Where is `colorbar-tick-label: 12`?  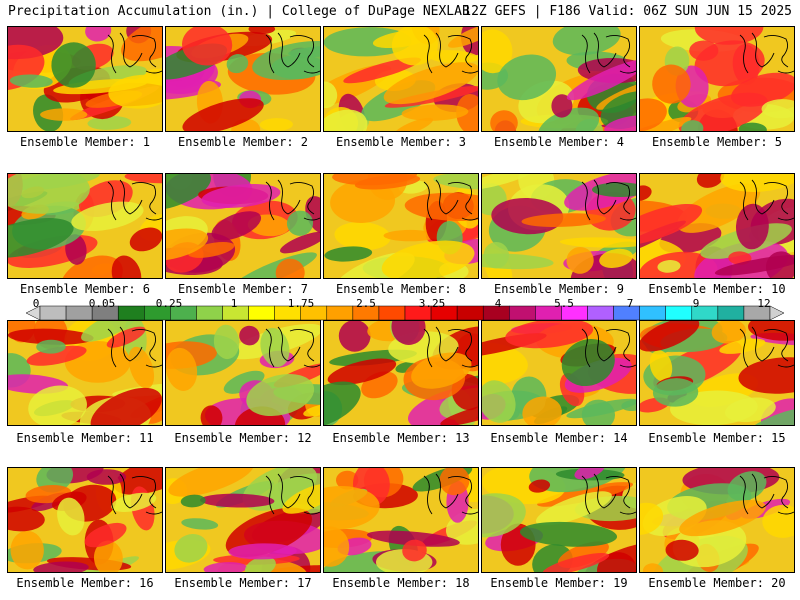 colorbar-tick-label: 12 is located at coordinates (764, 303).